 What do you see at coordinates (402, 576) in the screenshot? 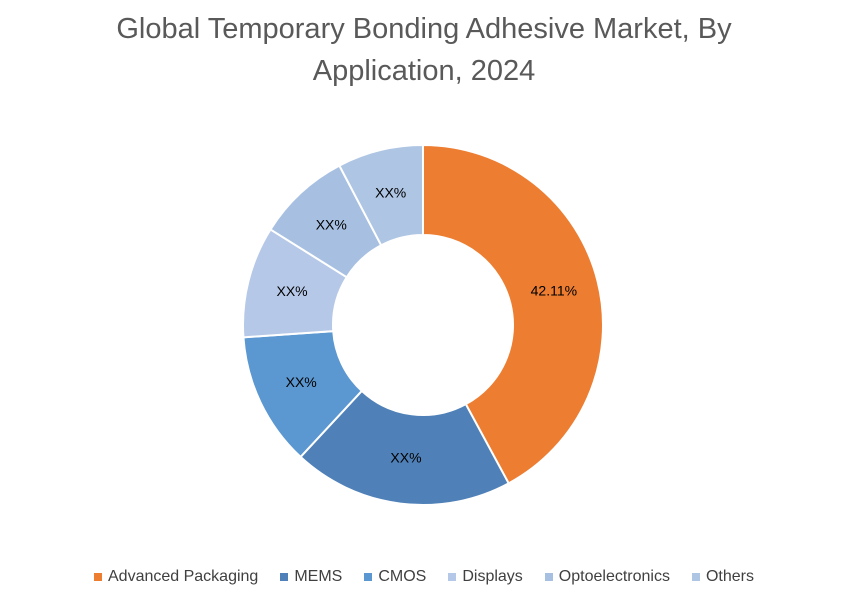
I see `legend-label: CMOS` at bounding box center [402, 576].